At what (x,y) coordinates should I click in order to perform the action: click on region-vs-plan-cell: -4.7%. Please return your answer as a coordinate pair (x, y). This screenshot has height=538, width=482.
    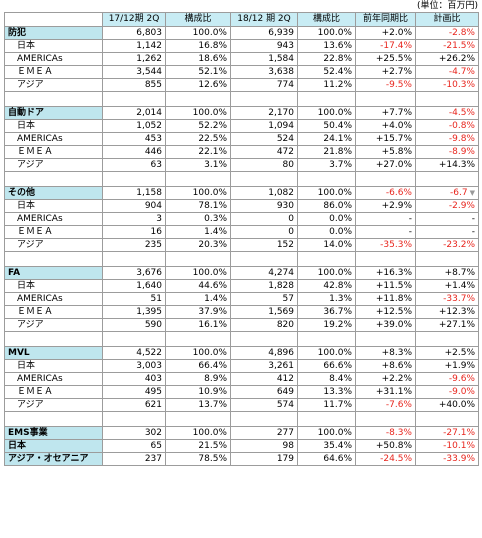
    Looking at the image, I should click on (447, 72).